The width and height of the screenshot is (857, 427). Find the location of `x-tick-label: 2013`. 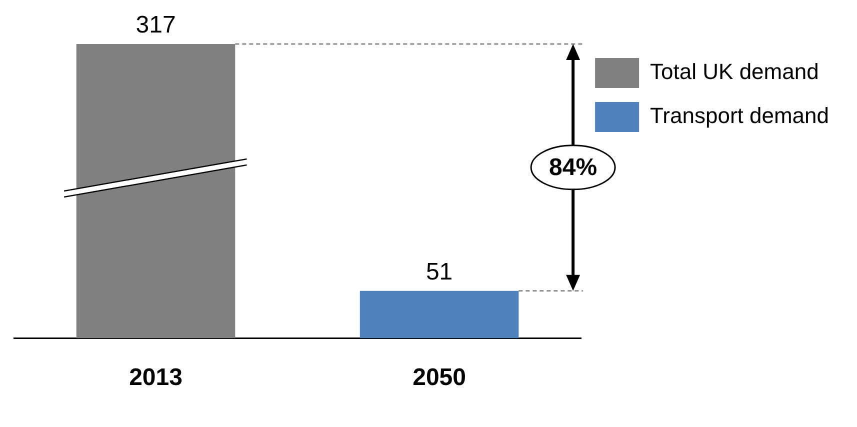

x-tick-label: 2013 is located at coordinates (155, 378).